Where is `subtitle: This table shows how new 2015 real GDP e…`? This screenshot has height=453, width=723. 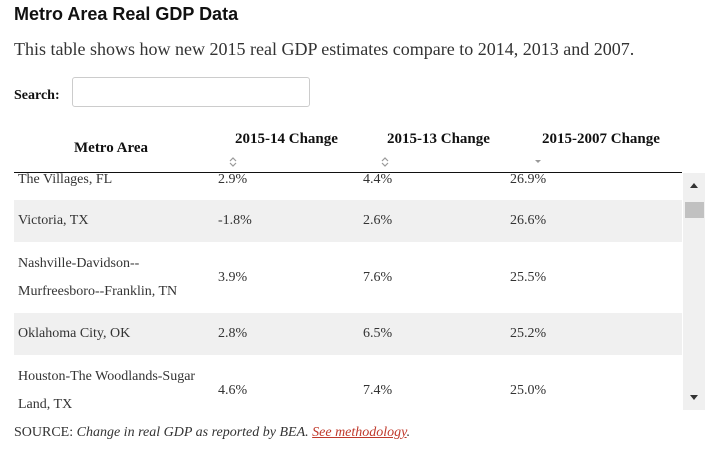
subtitle: This table shows how new 2015 real GDP e… is located at coordinates (324, 49).